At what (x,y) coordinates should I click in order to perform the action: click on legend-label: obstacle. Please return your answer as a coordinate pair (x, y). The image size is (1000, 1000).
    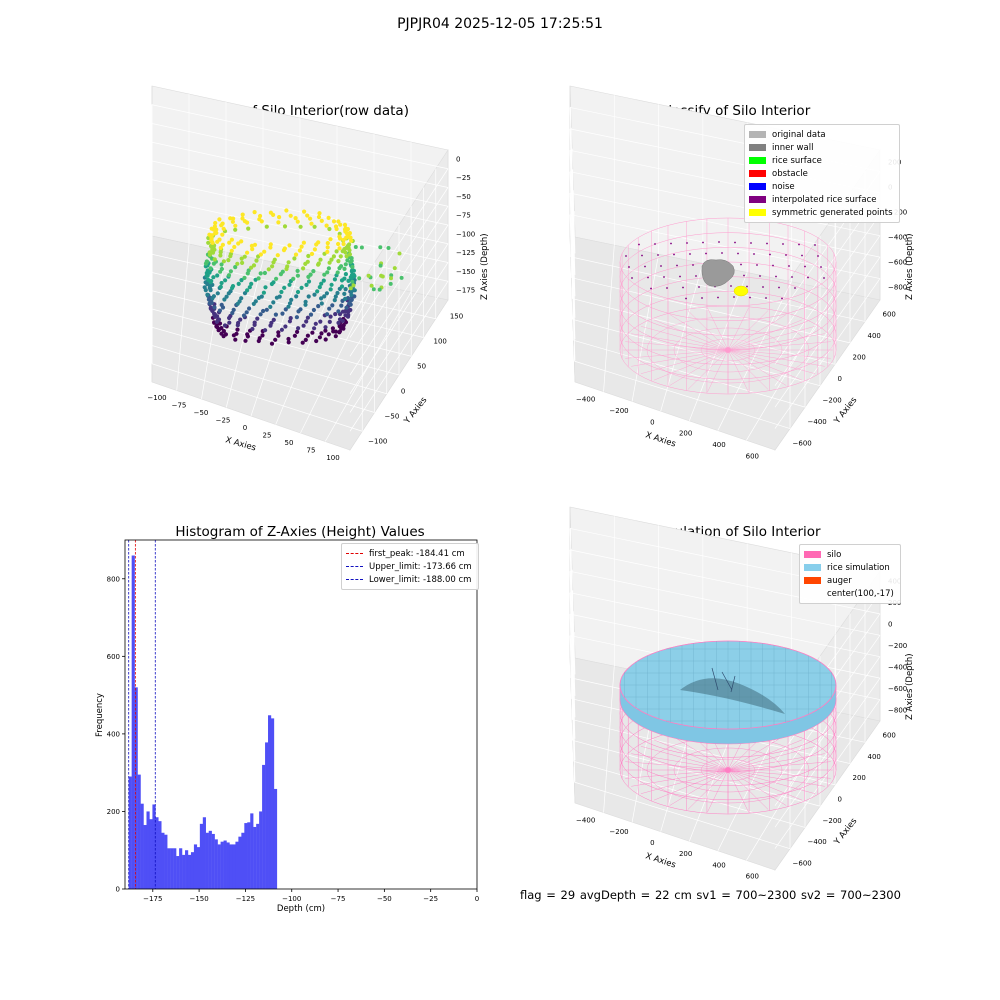
    Looking at the image, I should click on (790, 173).